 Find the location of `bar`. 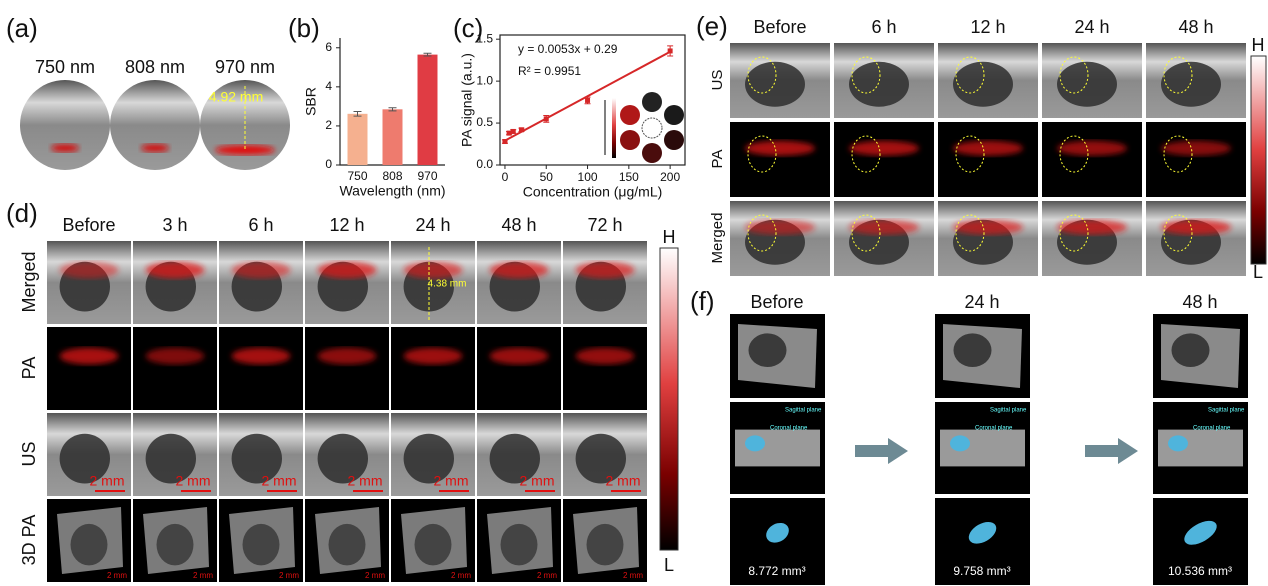

bar is located at coordinates (392, 137).